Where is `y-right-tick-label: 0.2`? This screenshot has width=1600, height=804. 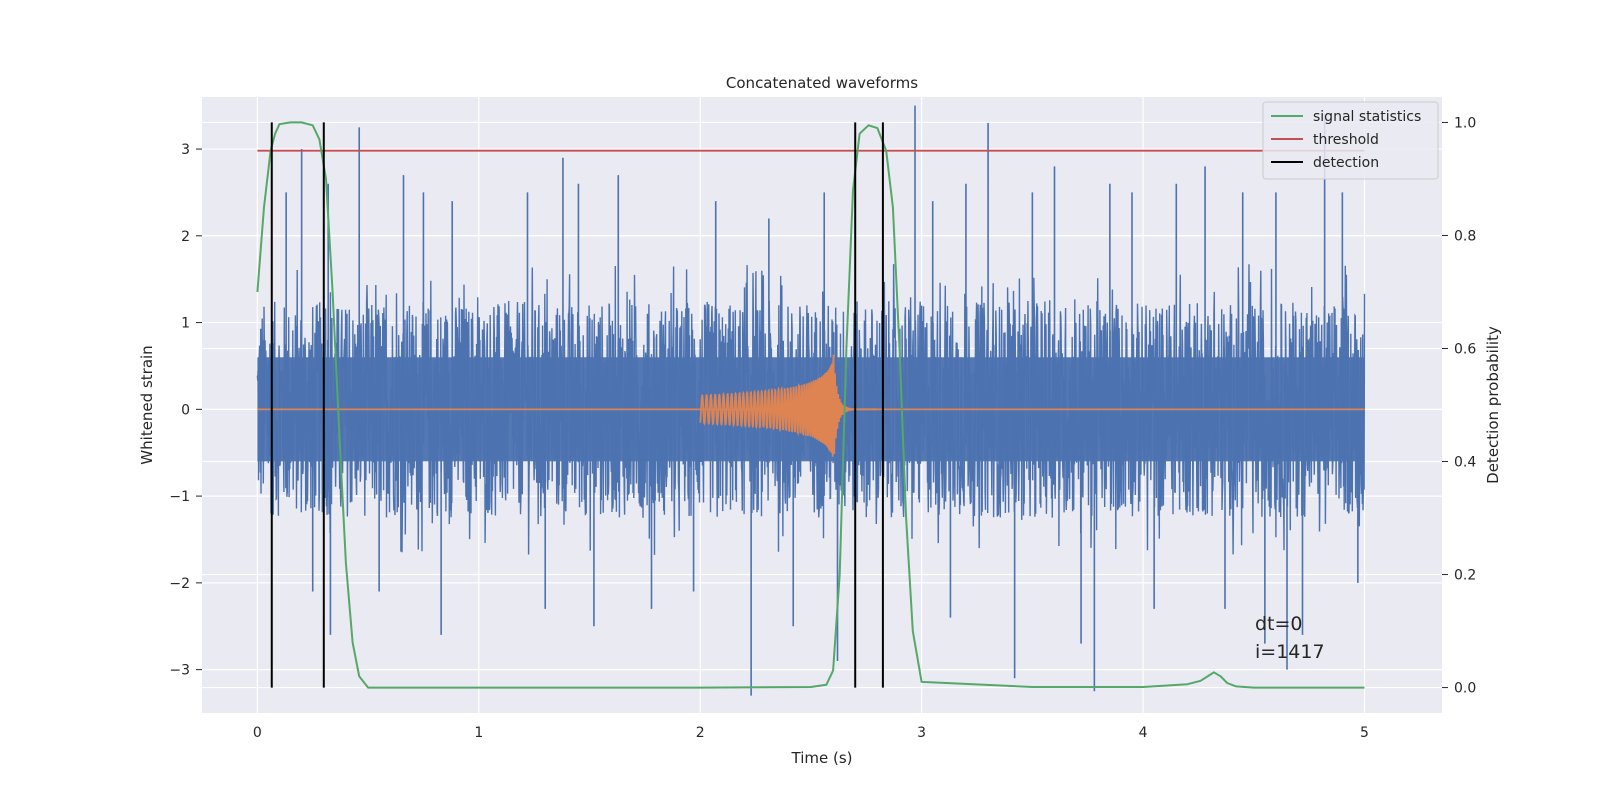 y-right-tick-label: 0.2 is located at coordinates (1465, 576).